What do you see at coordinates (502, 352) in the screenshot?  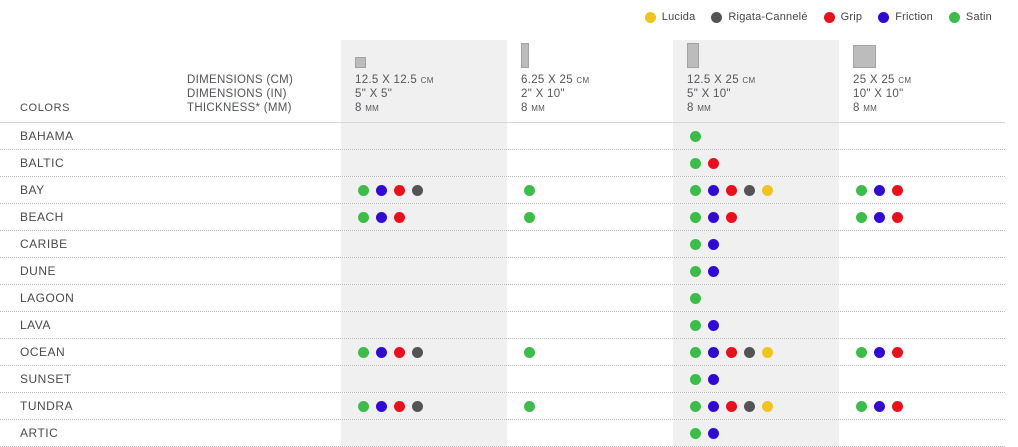 I see `table-row: OCEAN` at bounding box center [502, 352].